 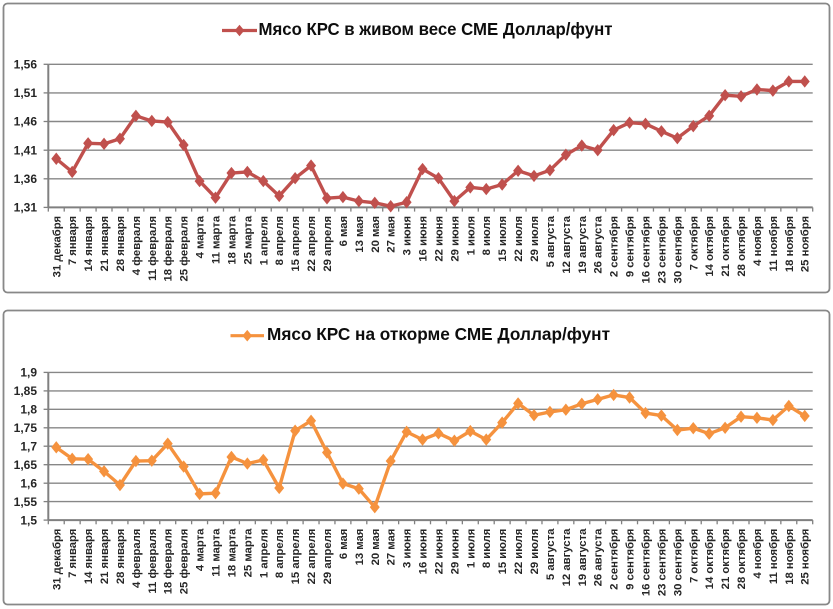 What do you see at coordinates (26, 150) in the screenshot?
I see `svg-text: 1,41` at bounding box center [26, 150].